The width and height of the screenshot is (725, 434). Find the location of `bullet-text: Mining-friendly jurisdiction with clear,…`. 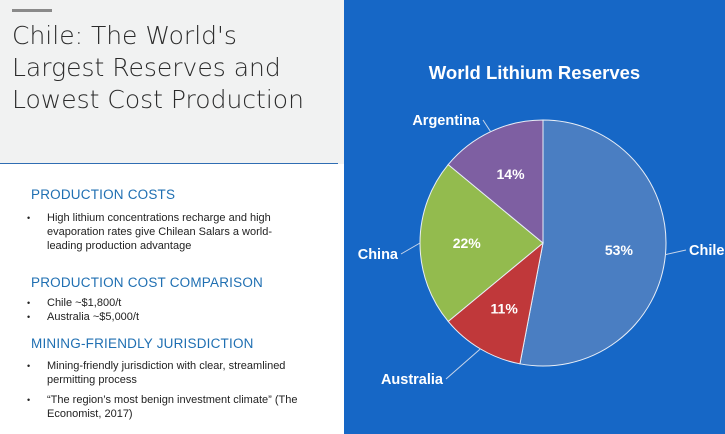

bullet-text: Mining-friendly jurisdiction with clear,… is located at coordinates (166, 373).